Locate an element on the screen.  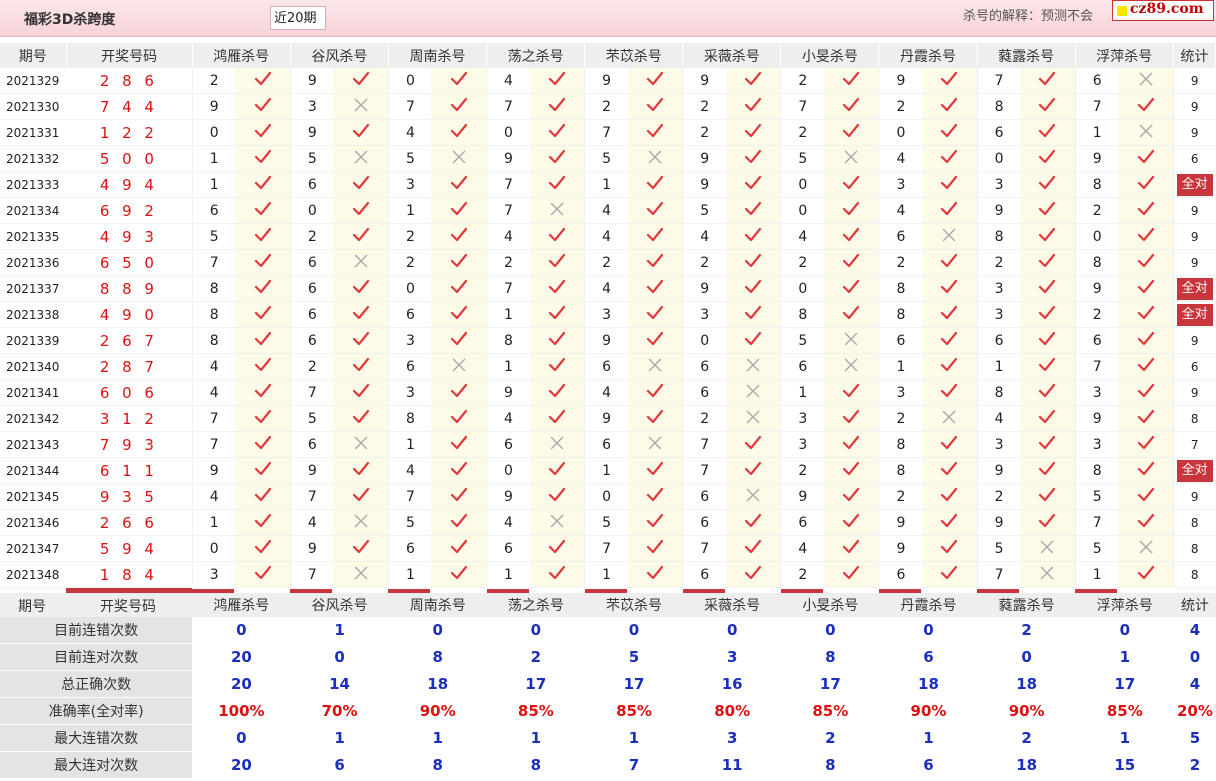
summary-header-expert: 谷风杀号 is located at coordinates (339, 605).